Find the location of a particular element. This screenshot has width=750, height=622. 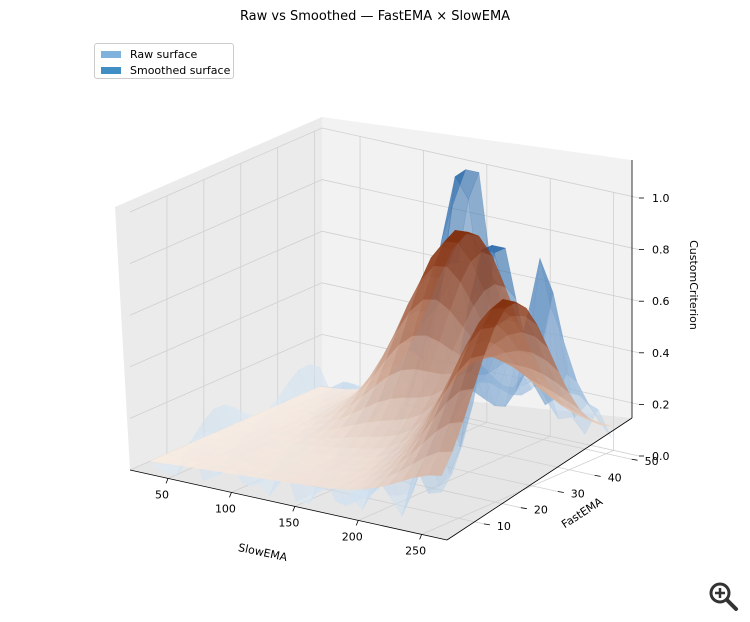

x-axis-line is located at coordinates (288, 505).